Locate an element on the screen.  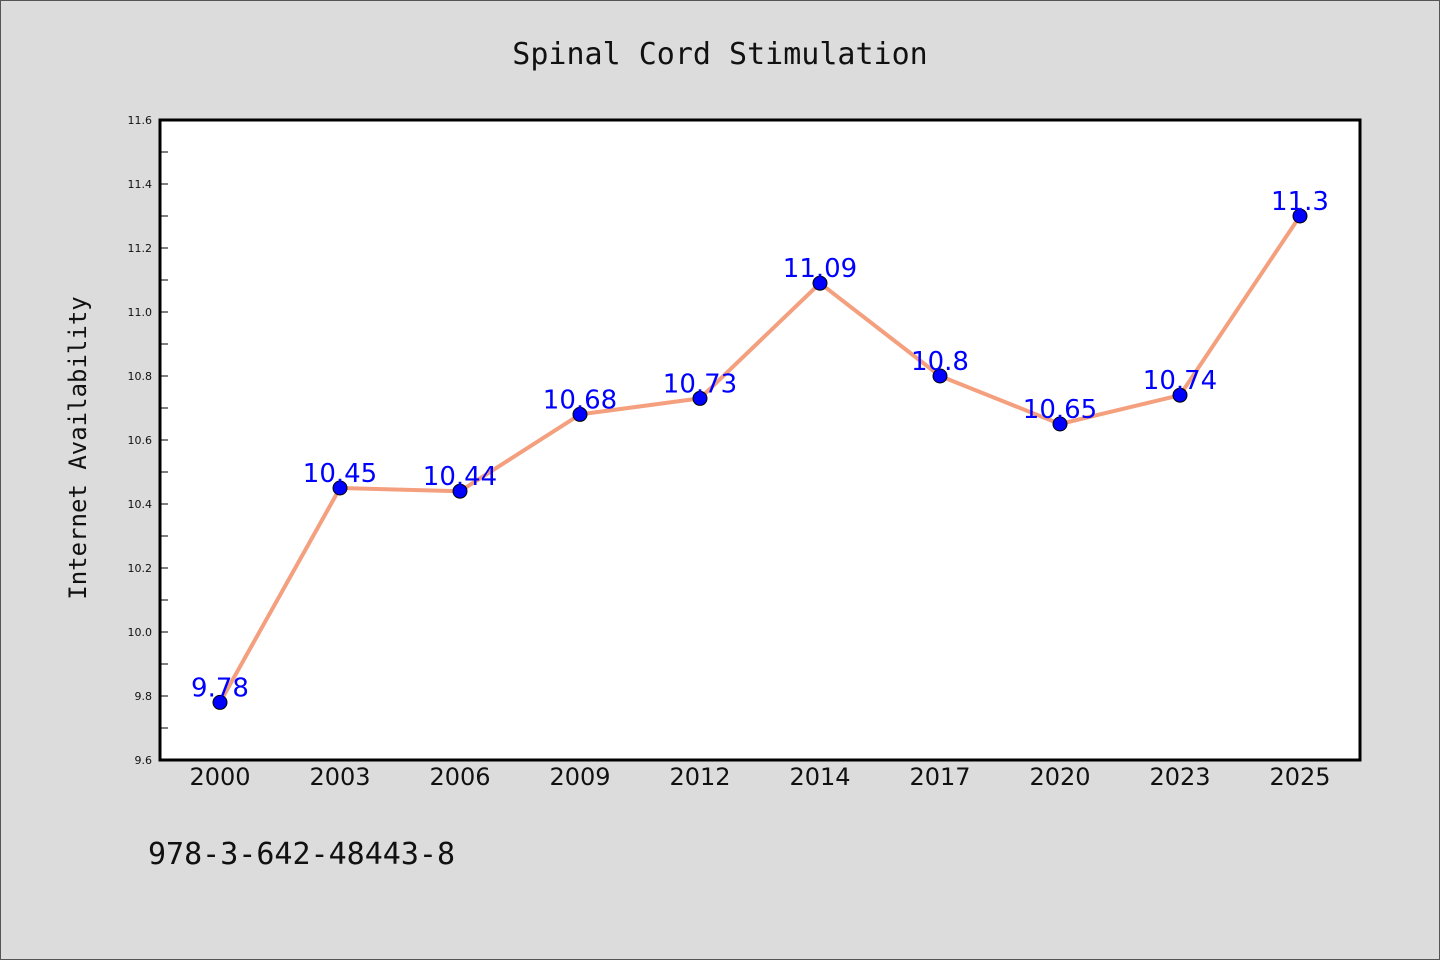
y-tick-label: 10.8 is located at coordinates (140, 376).